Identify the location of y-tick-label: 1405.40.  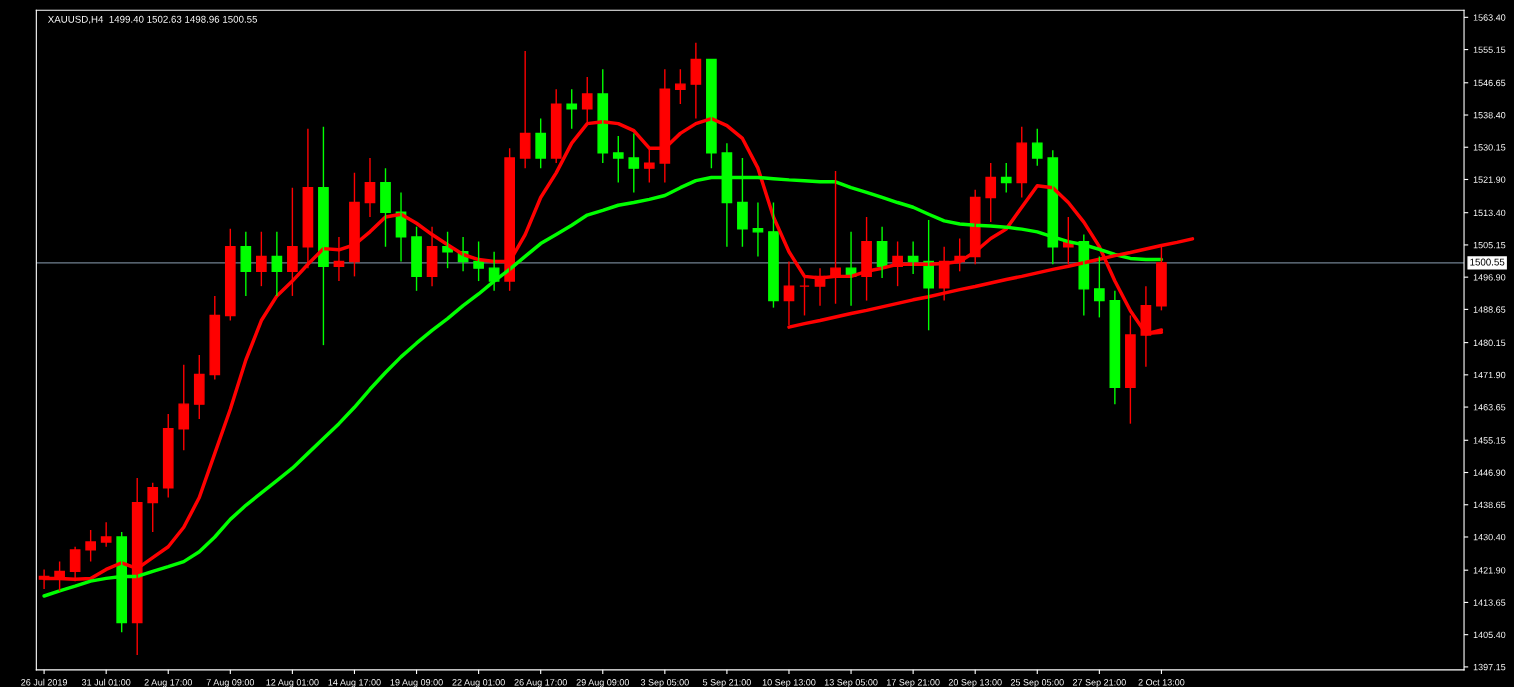
(1489, 635).